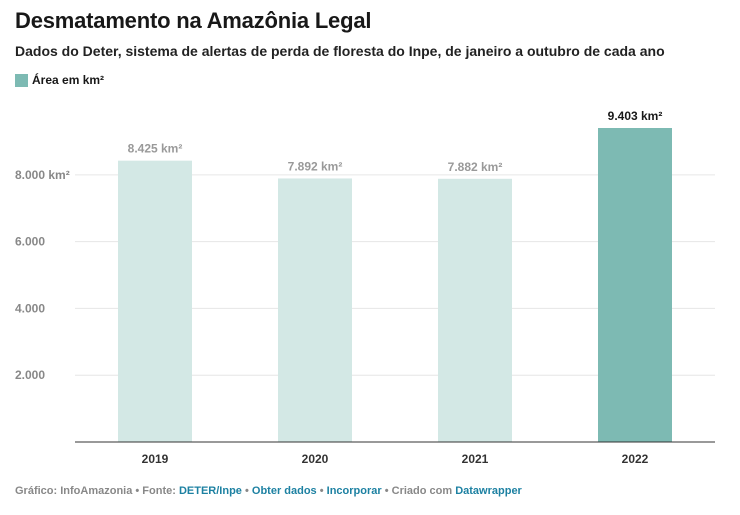 This screenshot has width=740, height=515. What do you see at coordinates (475, 459) in the screenshot?
I see `x-tick-label: 2021` at bounding box center [475, 459].